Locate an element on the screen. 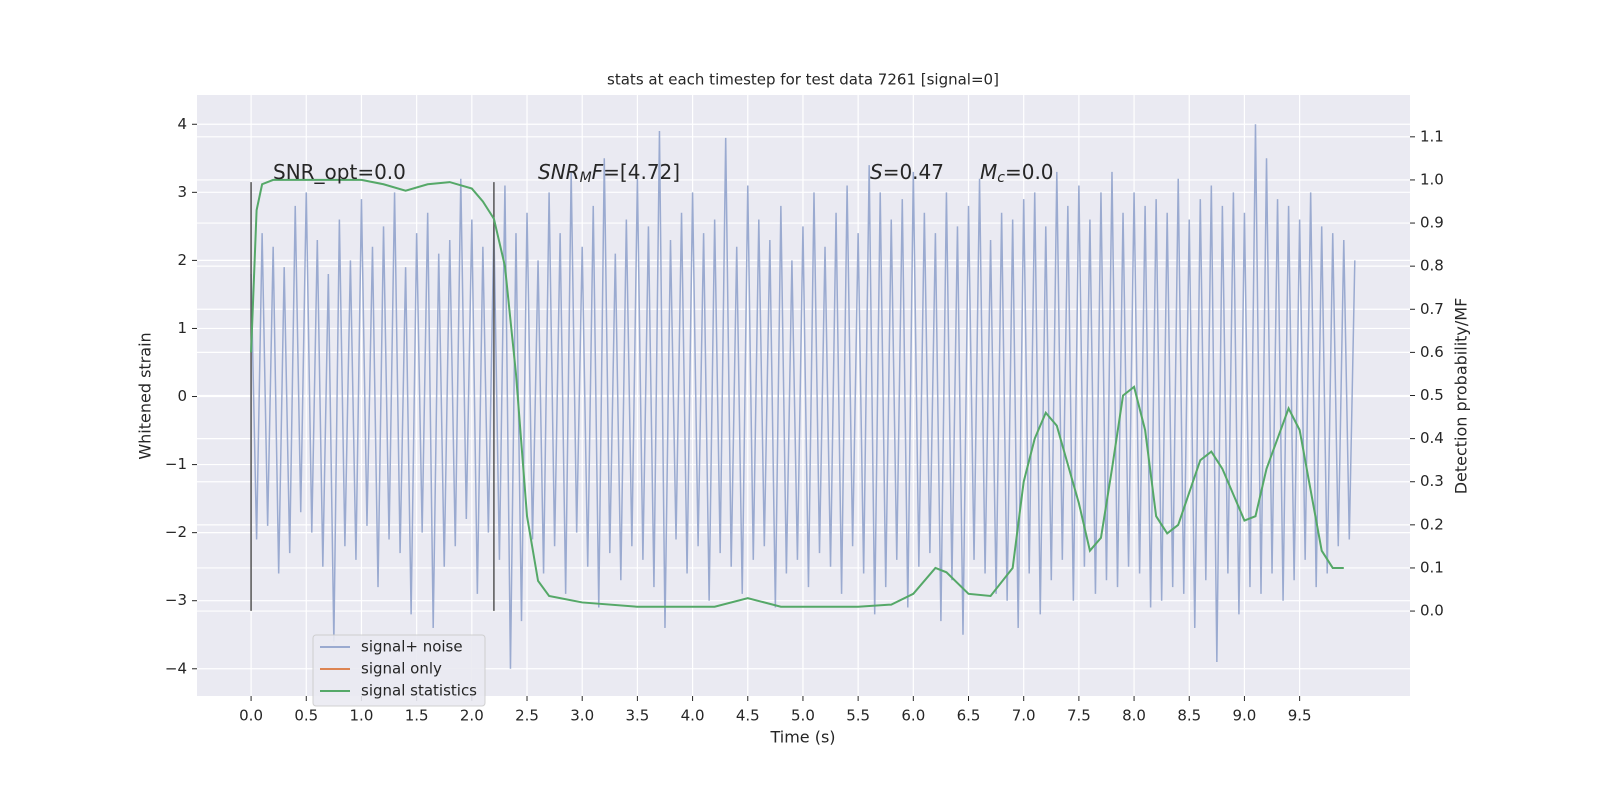 The width and height of the screenshot is (1600, 800). x-tick-label: 7.0 is located at coordinates (1024, 716).